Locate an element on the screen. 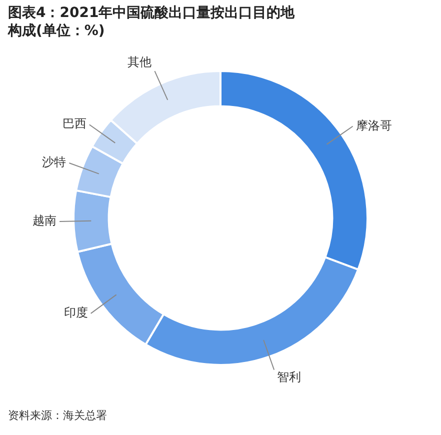  slice-label: 智利 is located at coordinates (289, 377).